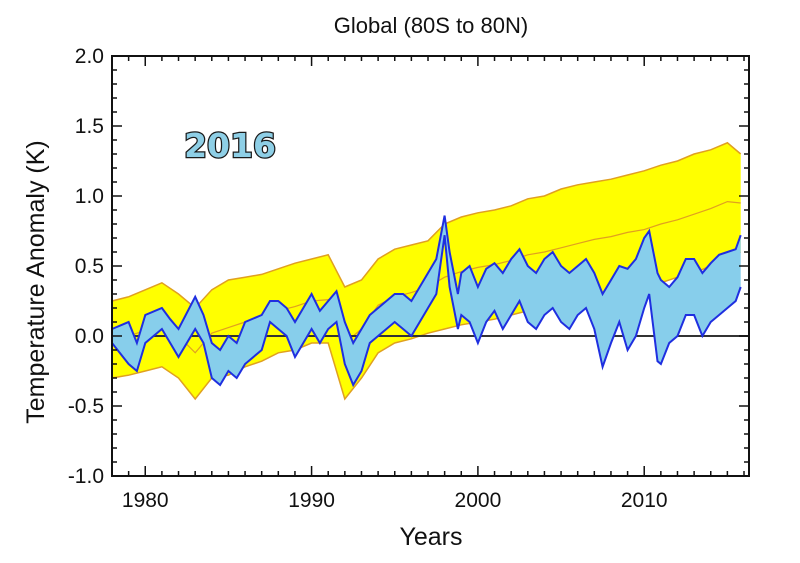  Describe the element at coordinates (89, 126) in the screenshot. I see `y-tick-label: 1.5` at that location.